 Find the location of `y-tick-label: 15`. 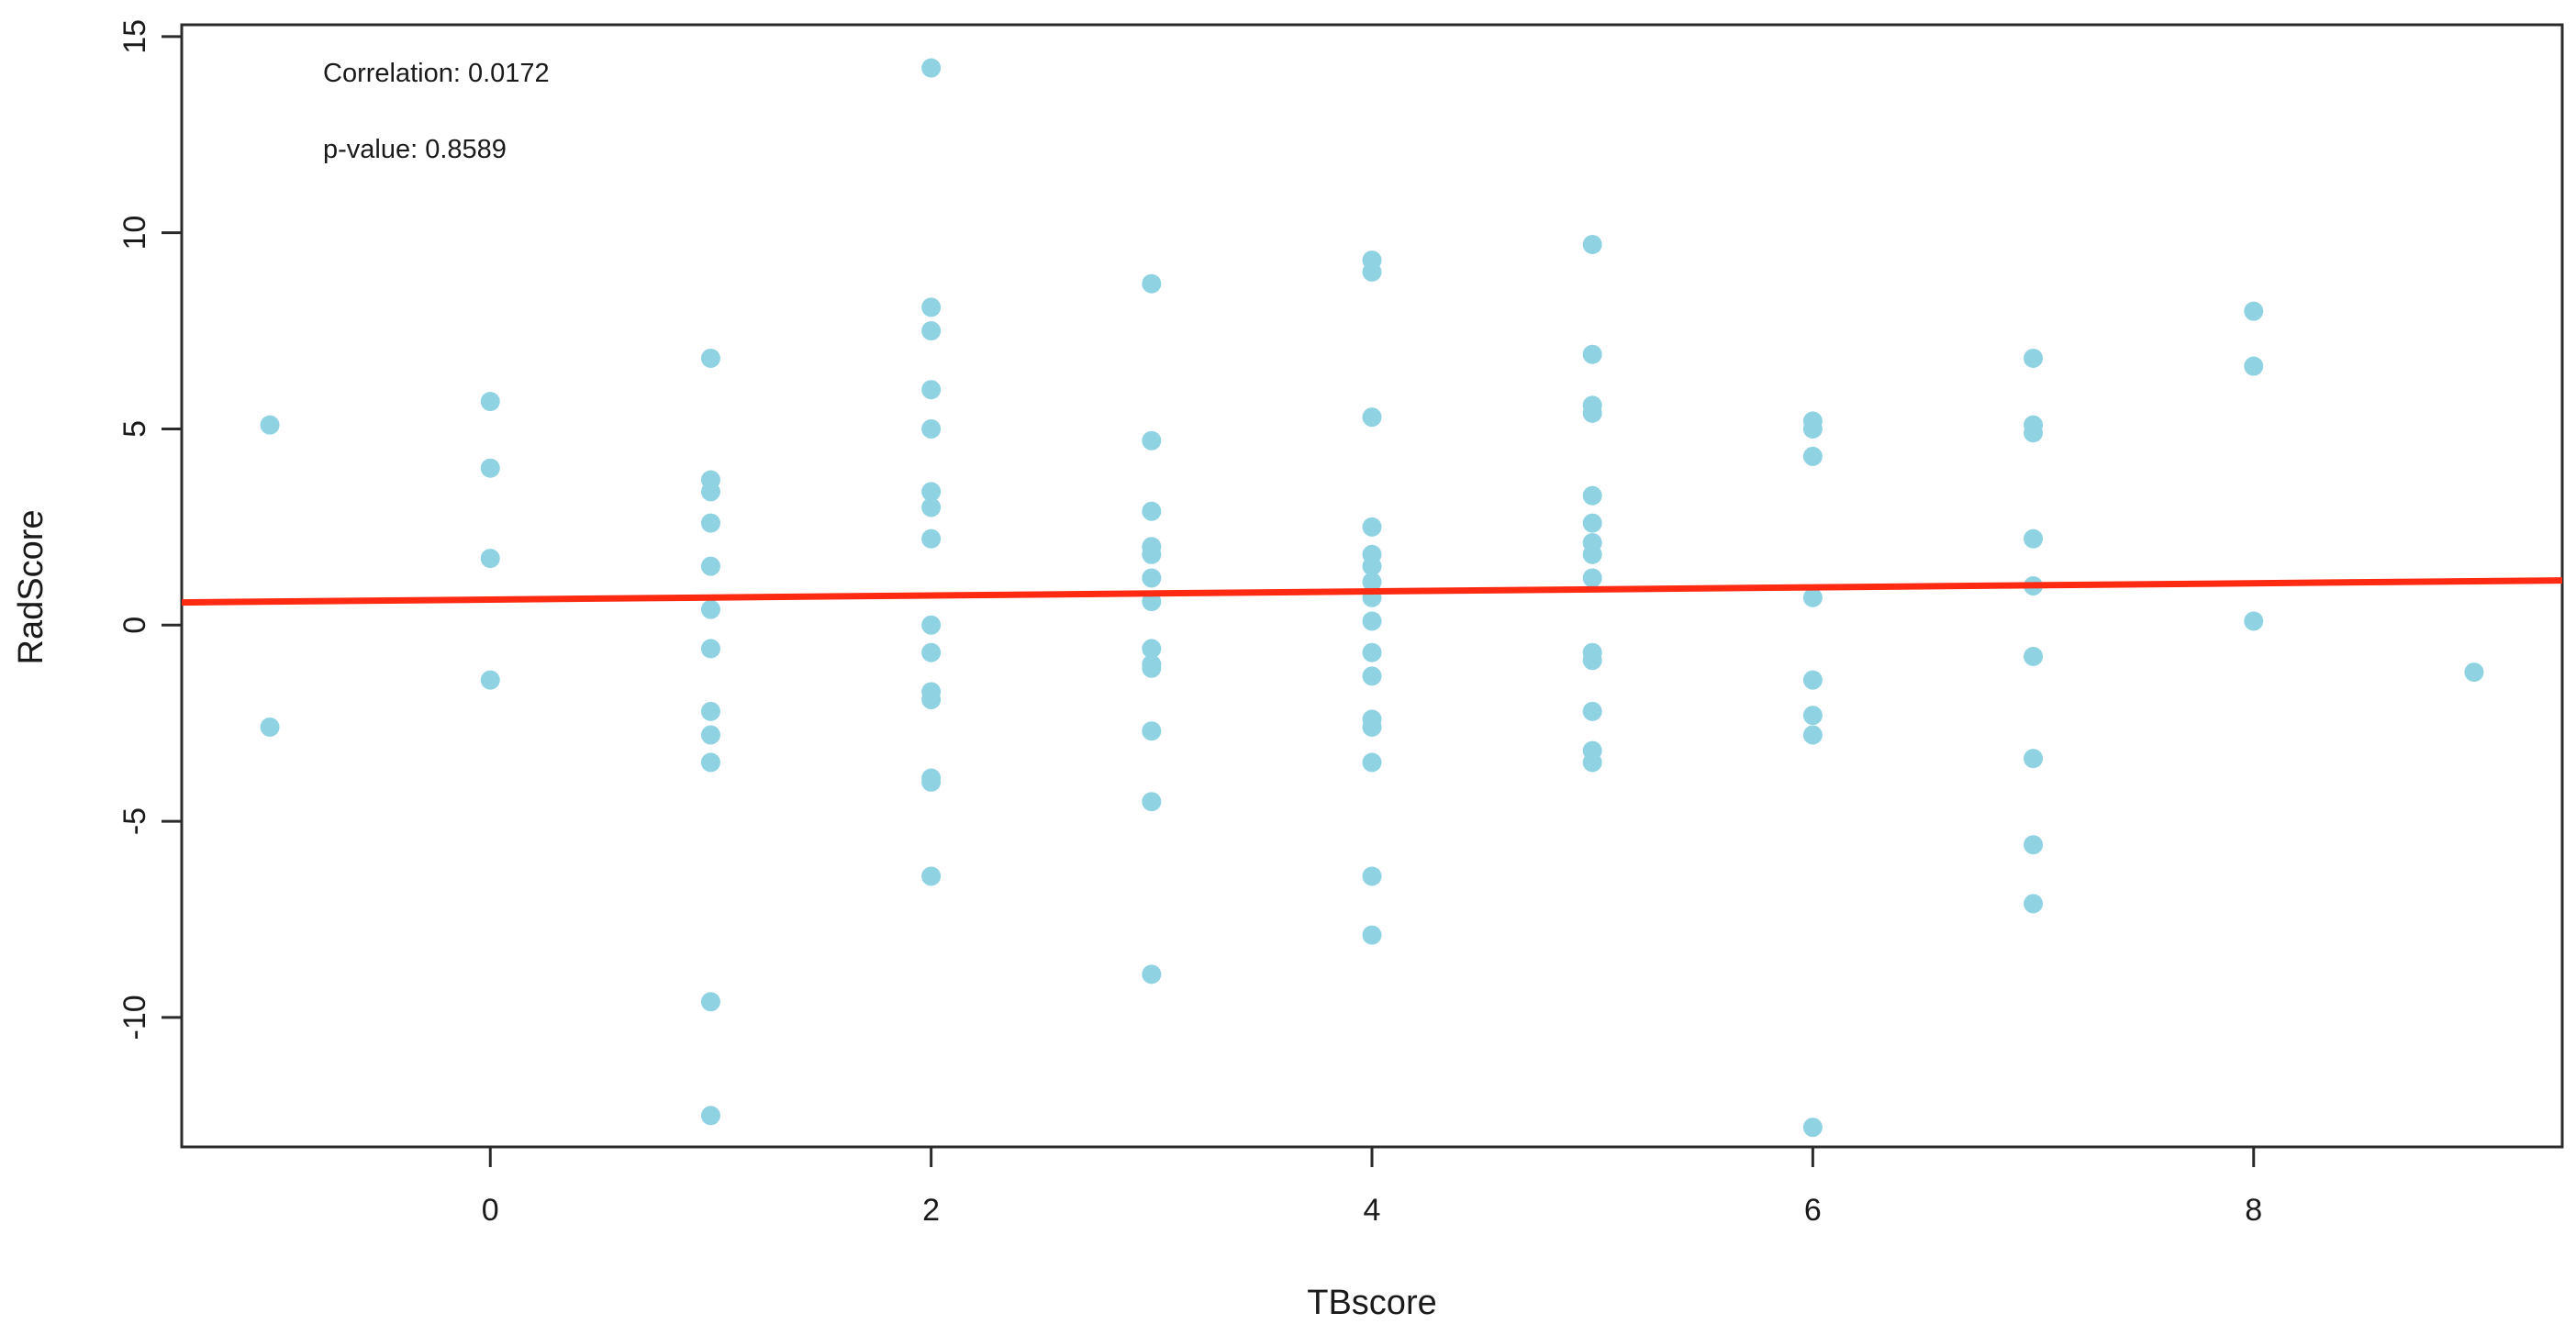

y-tick-label: 15 is located at coordinates (134, 36).